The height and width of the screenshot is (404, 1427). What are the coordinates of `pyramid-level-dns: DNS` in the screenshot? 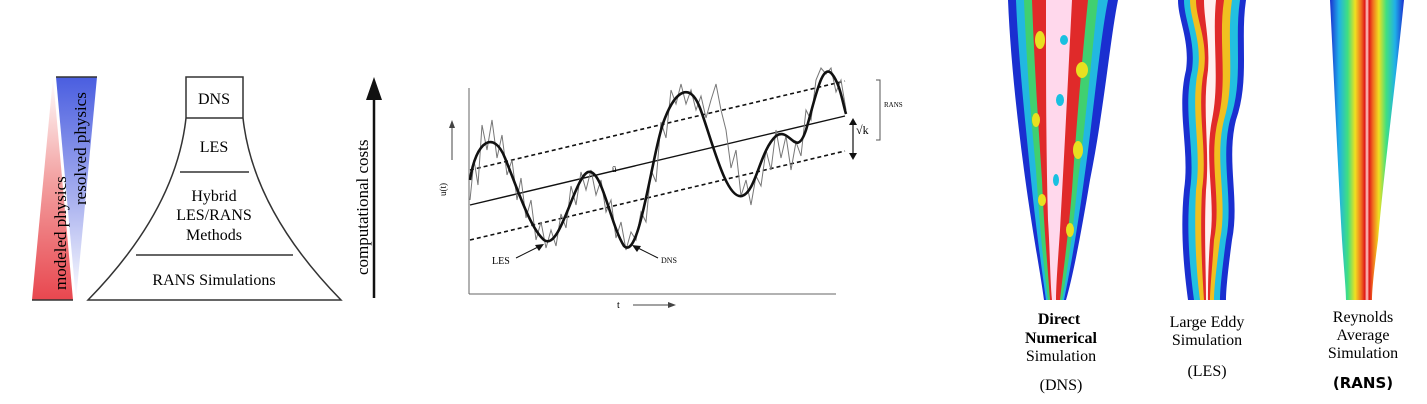 It's located at (214, 99).